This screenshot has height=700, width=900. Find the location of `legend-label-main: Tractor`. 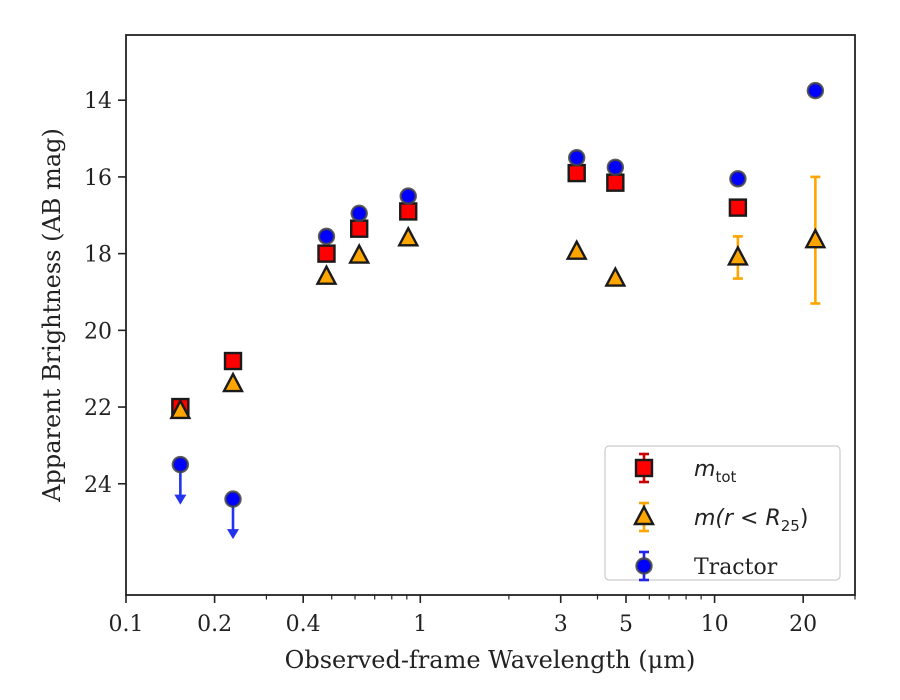

legend-label-main: Tractor is located at coordinates (736, 567).